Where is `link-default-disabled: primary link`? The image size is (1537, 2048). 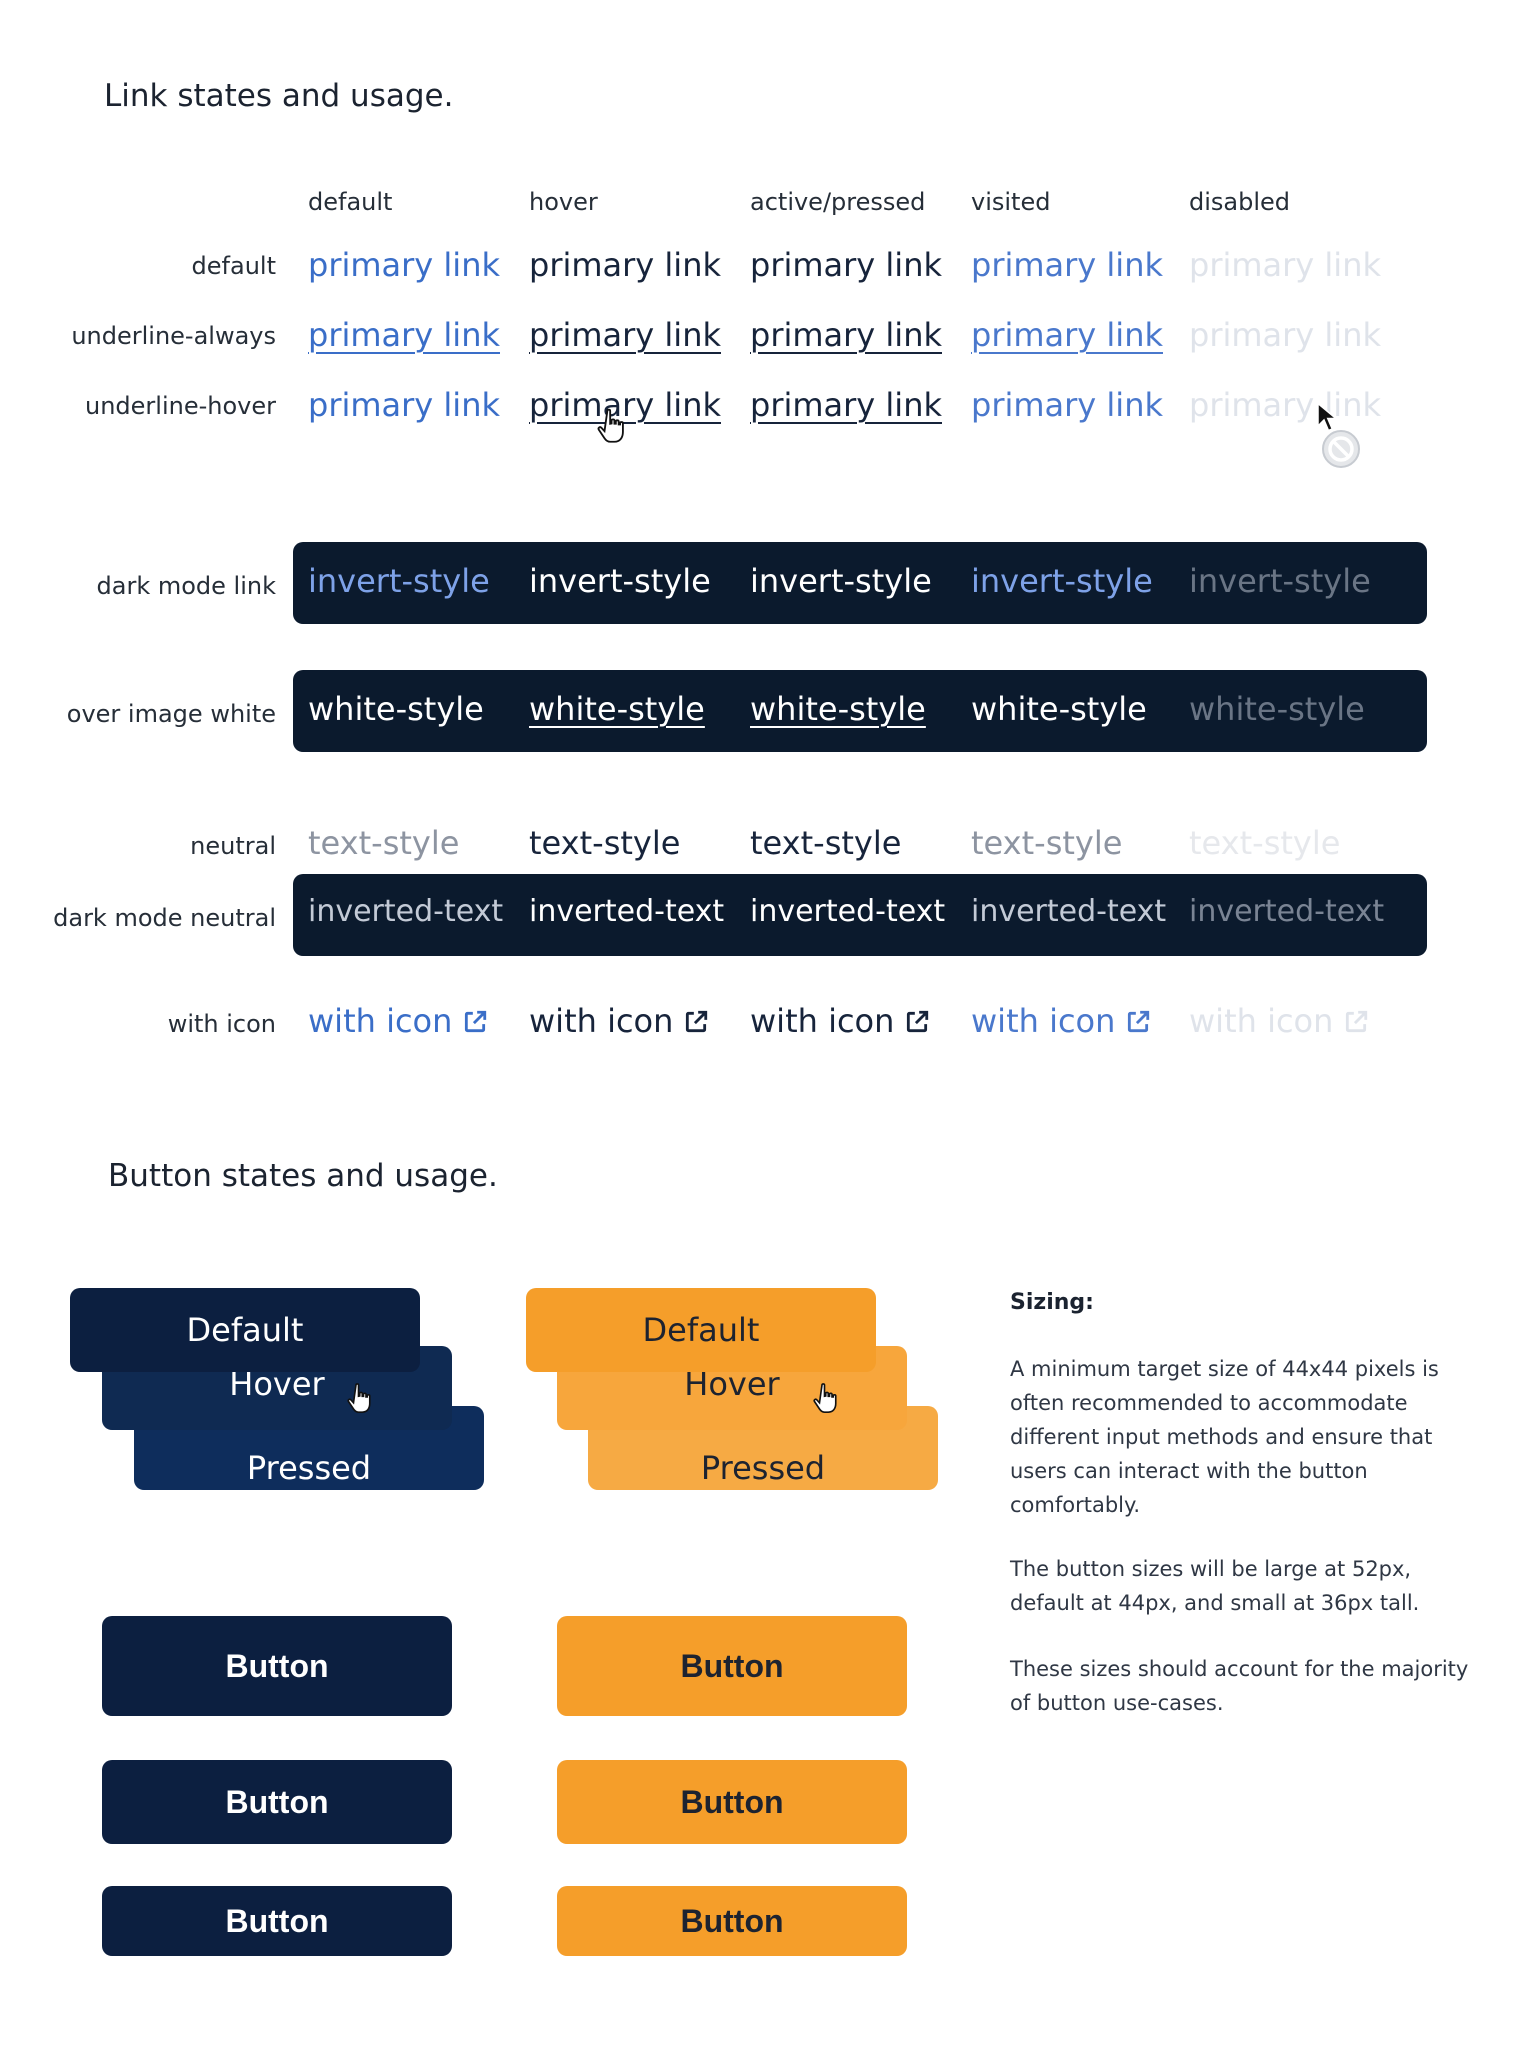 link-default-disabled: primary link is located at coordinates (1285, 265).